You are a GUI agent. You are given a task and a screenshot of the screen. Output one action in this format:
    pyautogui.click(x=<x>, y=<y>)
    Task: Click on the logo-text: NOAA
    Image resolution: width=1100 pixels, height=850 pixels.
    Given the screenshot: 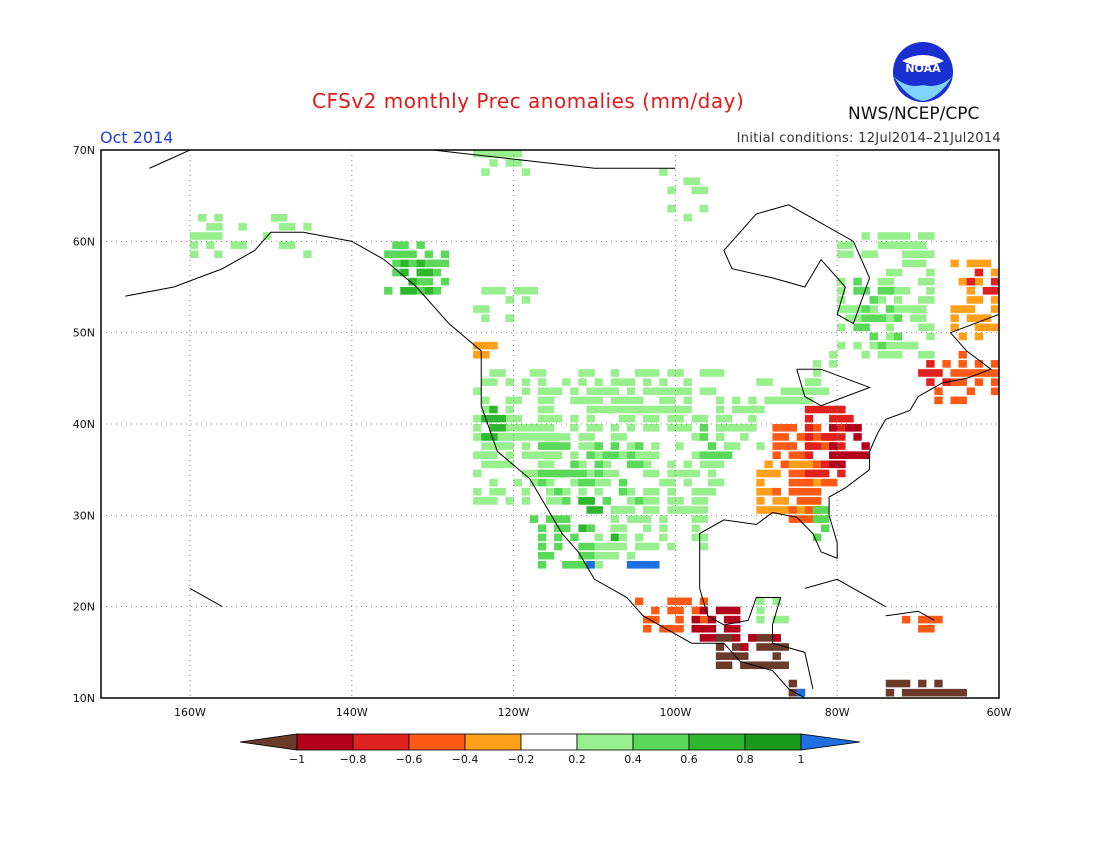 What is the action you would take?
    pyautogui.click(x=923, y=68)
    